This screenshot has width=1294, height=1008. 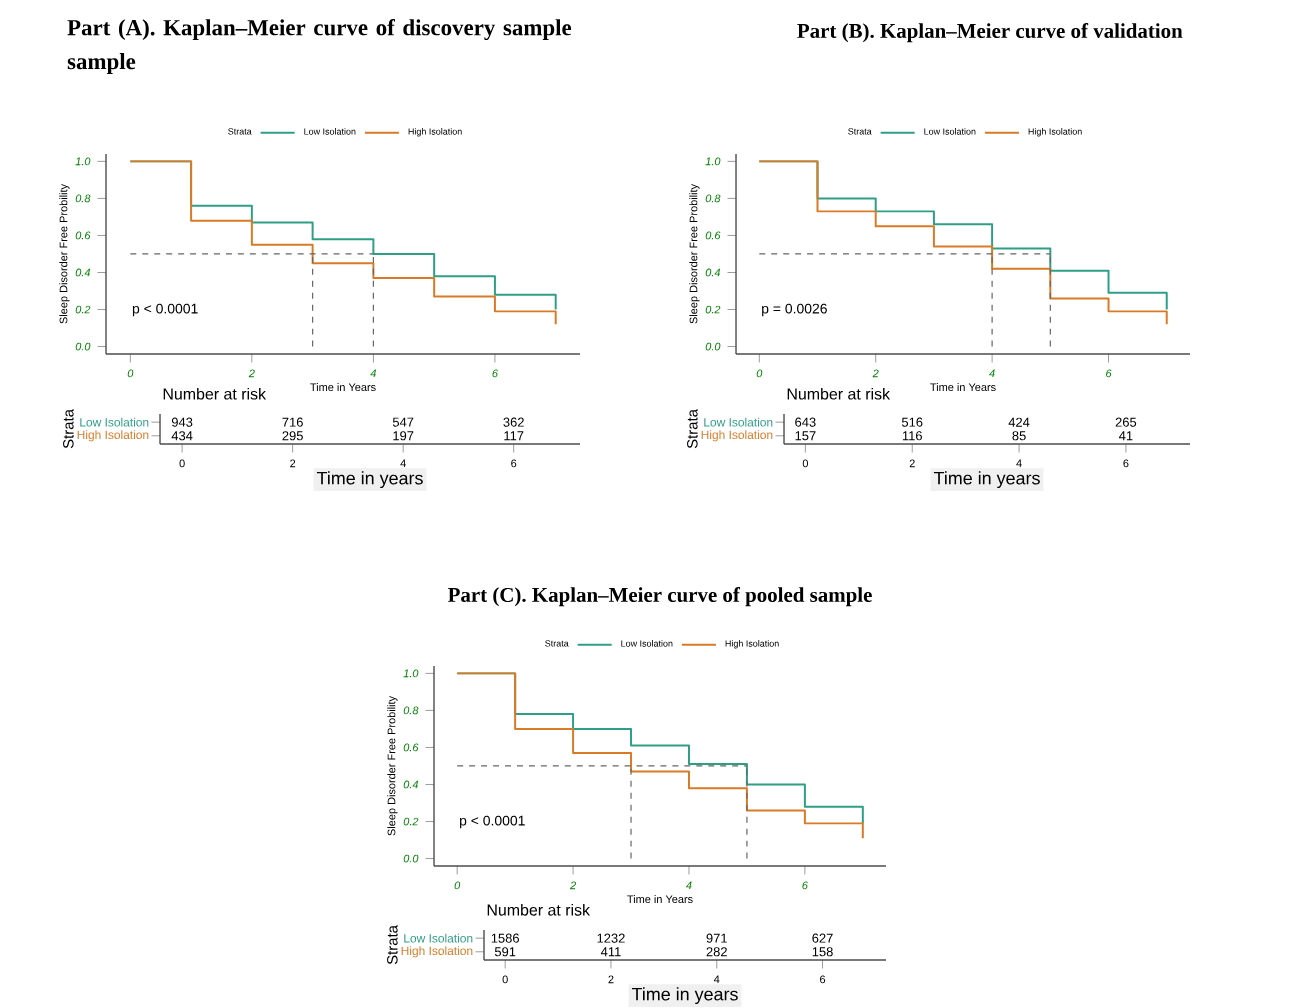 What do you see at coordinates (990, 33) in the screenshot?
I see `chart-title: Part (B). Kaplan–Meier curve of validation` at bounding box center [990, 33].